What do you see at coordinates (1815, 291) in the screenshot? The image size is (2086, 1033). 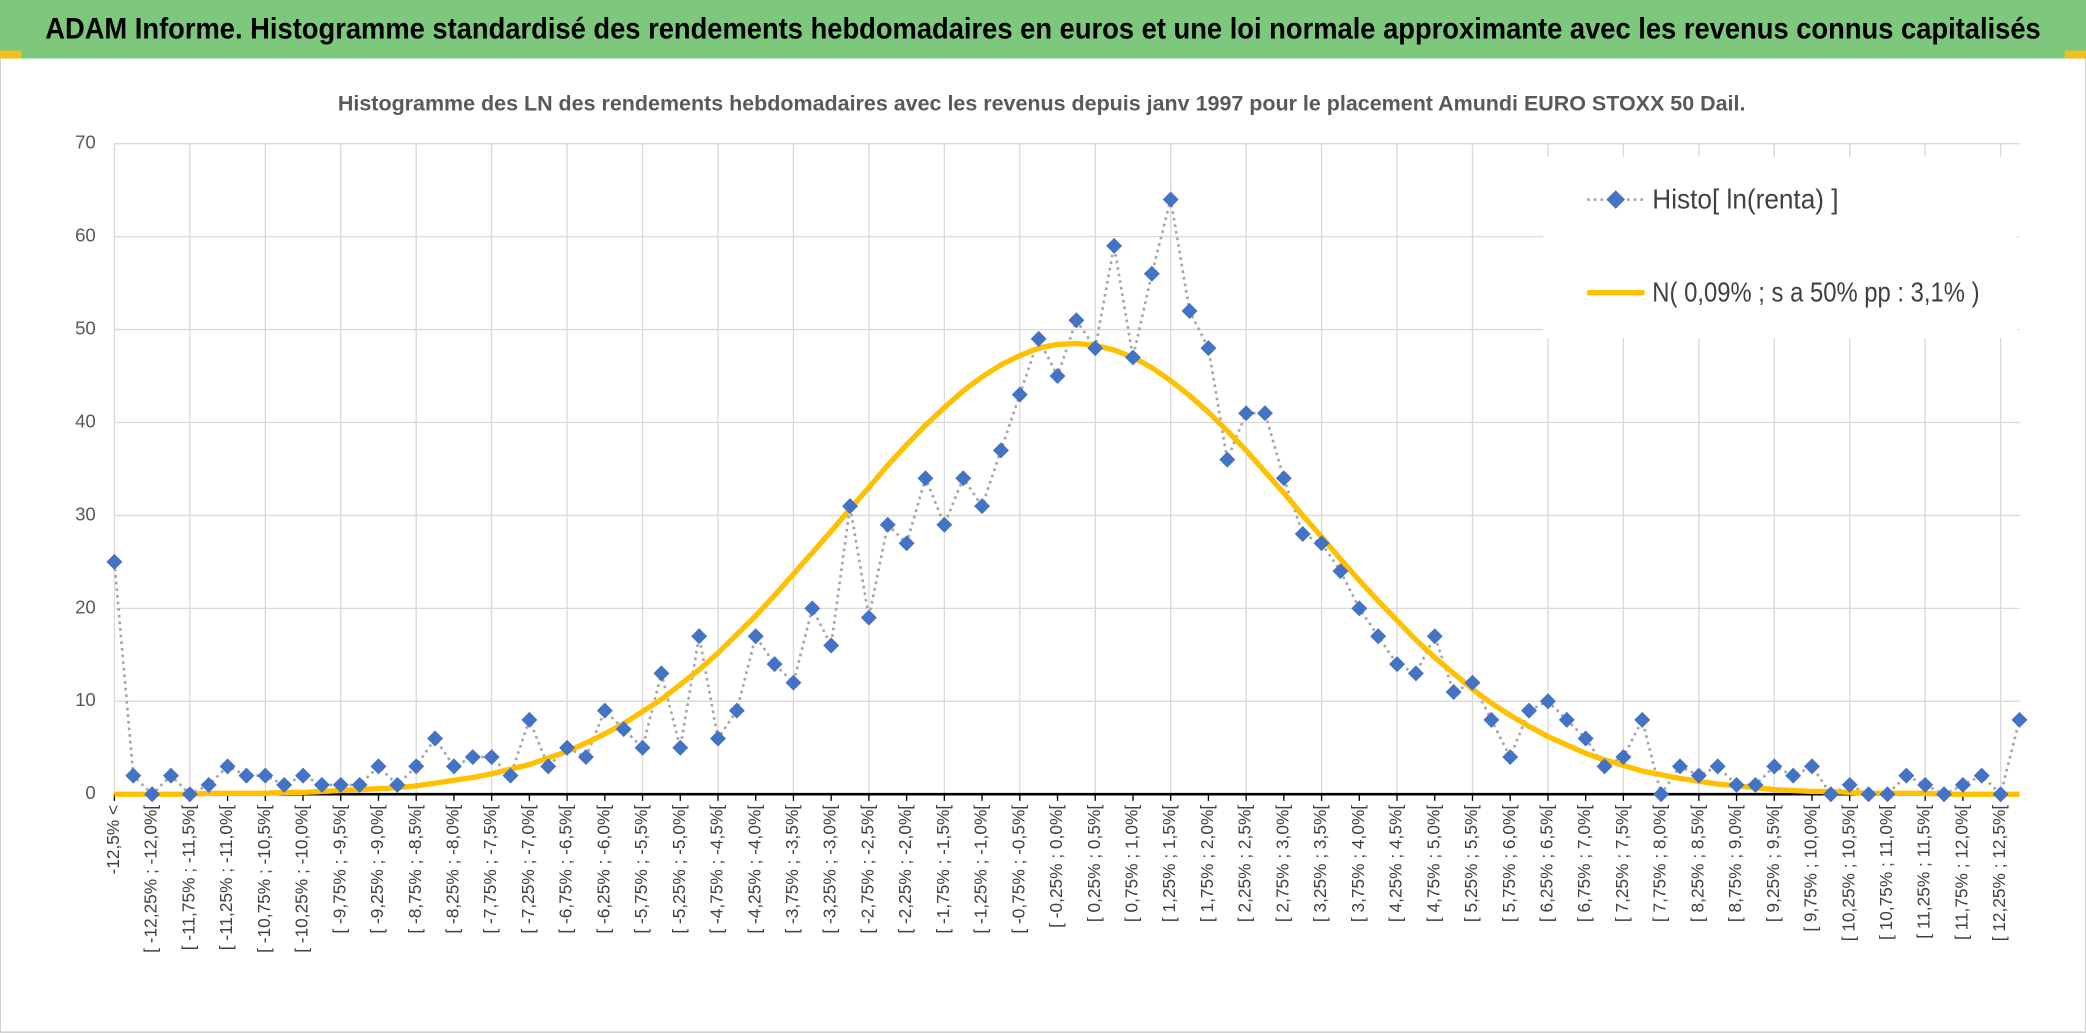 I see `legend-label: N( 0,09% ; s a 50% pp : 3,1% )` at bounding box center [1815, 291].